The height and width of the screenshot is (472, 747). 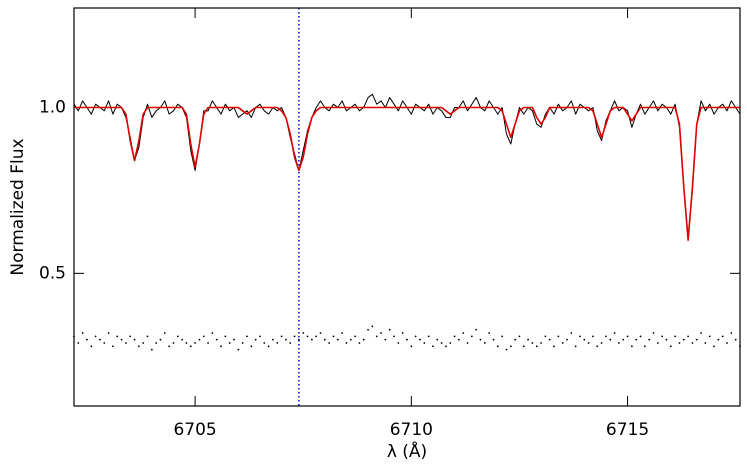 What do you see at coordinates (18, 206) in the screenshot?
I see `y-axis-label: Normalized Flux` at bounding box center [18, 206].